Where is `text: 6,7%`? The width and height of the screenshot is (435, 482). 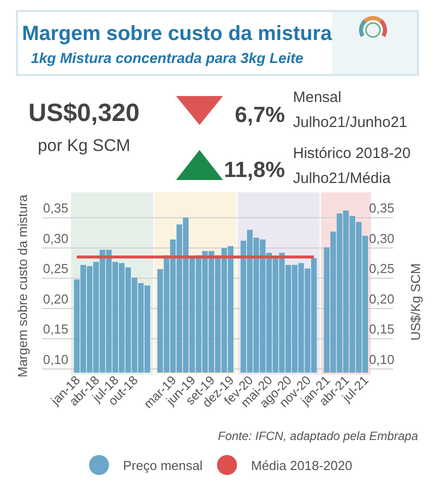 text: 6,7% is located at coordinates (259, 114).